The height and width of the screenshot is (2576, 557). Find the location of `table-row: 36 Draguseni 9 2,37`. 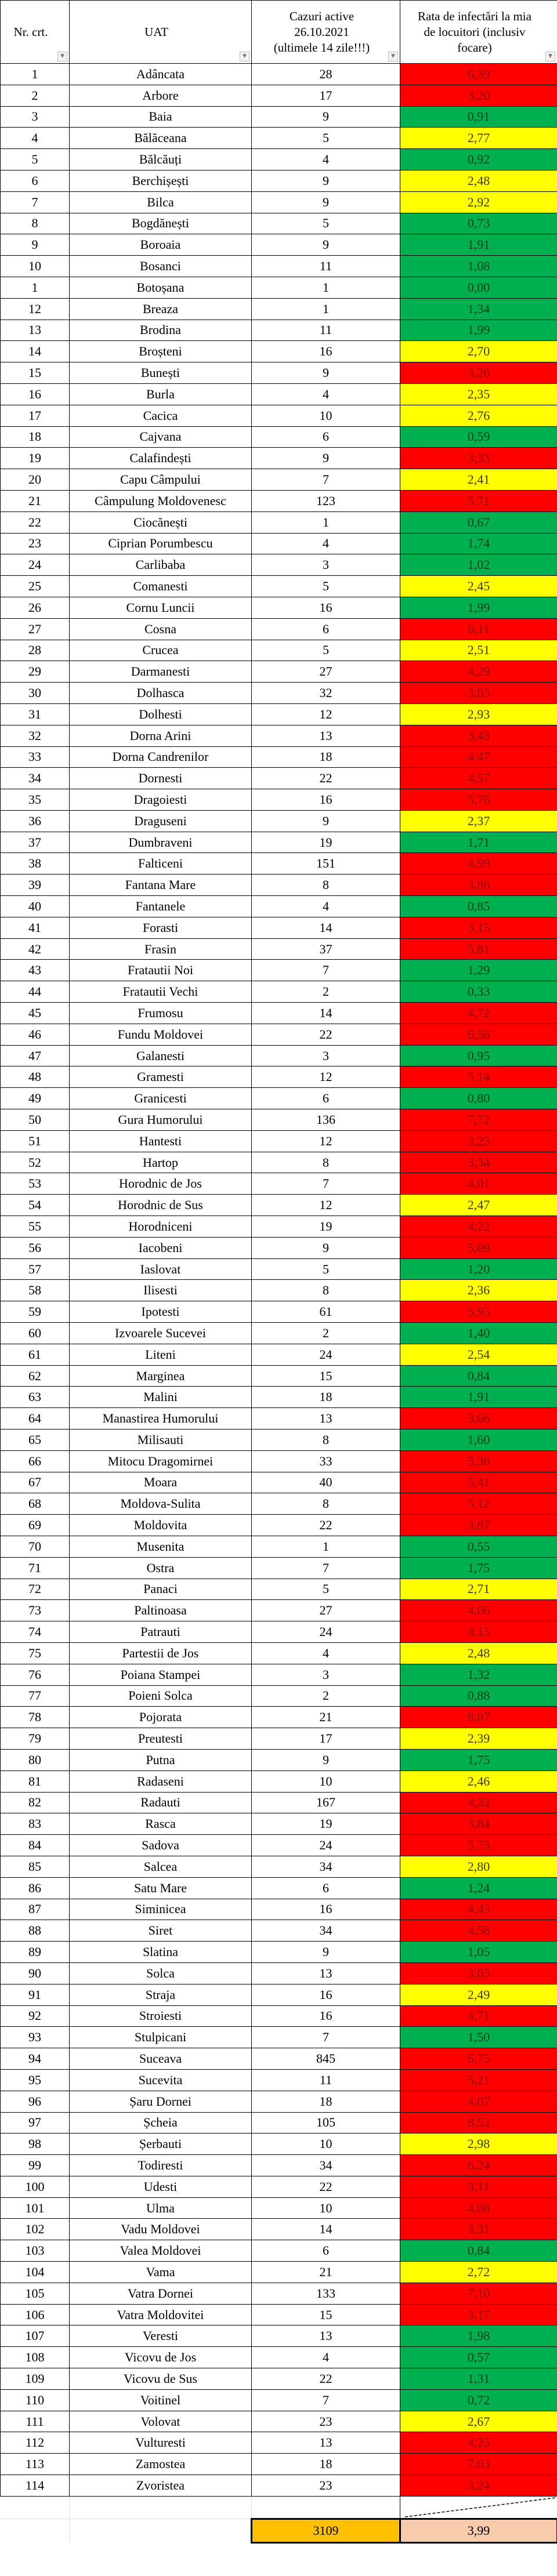

table-row: 36 Draguseni 9 2,37 is located at coordinates (278, 821).